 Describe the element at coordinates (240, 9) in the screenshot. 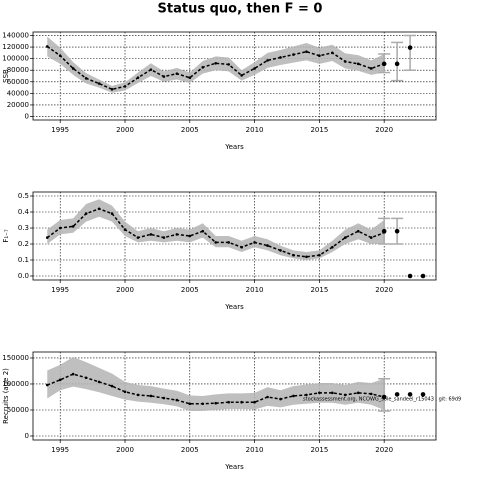

I see `figure-title: Status quo, then F = 0` at that location.